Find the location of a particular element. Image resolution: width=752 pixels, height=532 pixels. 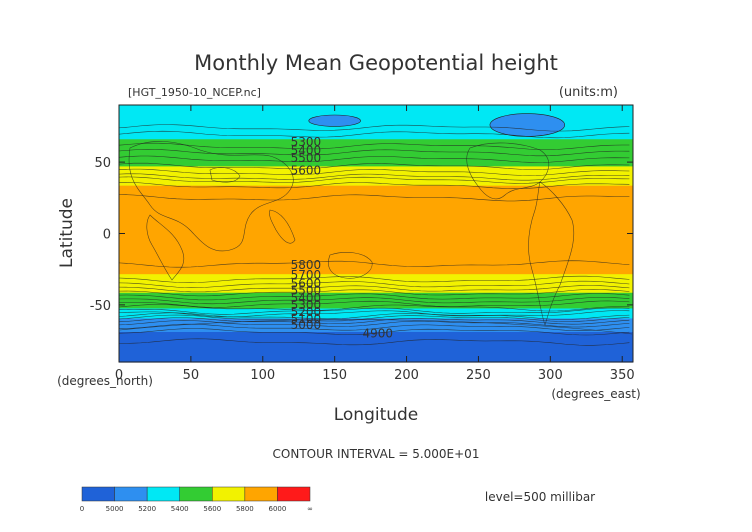

x-unit-label: (degrees_east) is located at coordinates (595, 394).